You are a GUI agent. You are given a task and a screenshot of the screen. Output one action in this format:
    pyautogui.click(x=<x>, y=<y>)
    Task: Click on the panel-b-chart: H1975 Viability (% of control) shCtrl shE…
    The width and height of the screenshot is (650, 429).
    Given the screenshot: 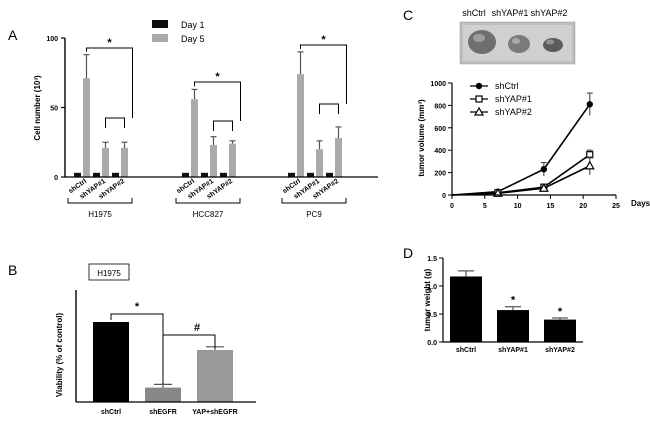 What is the action you would take?
    pyautogui.click(x=155, y=339)
    